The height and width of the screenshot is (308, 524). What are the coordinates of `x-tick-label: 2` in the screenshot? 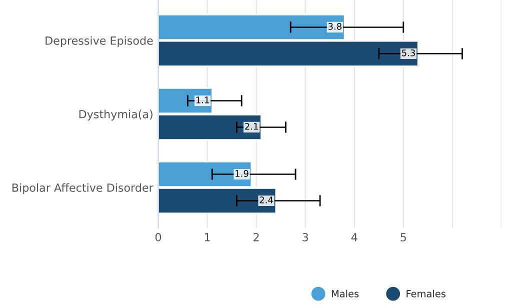 It's located at (256, 237).